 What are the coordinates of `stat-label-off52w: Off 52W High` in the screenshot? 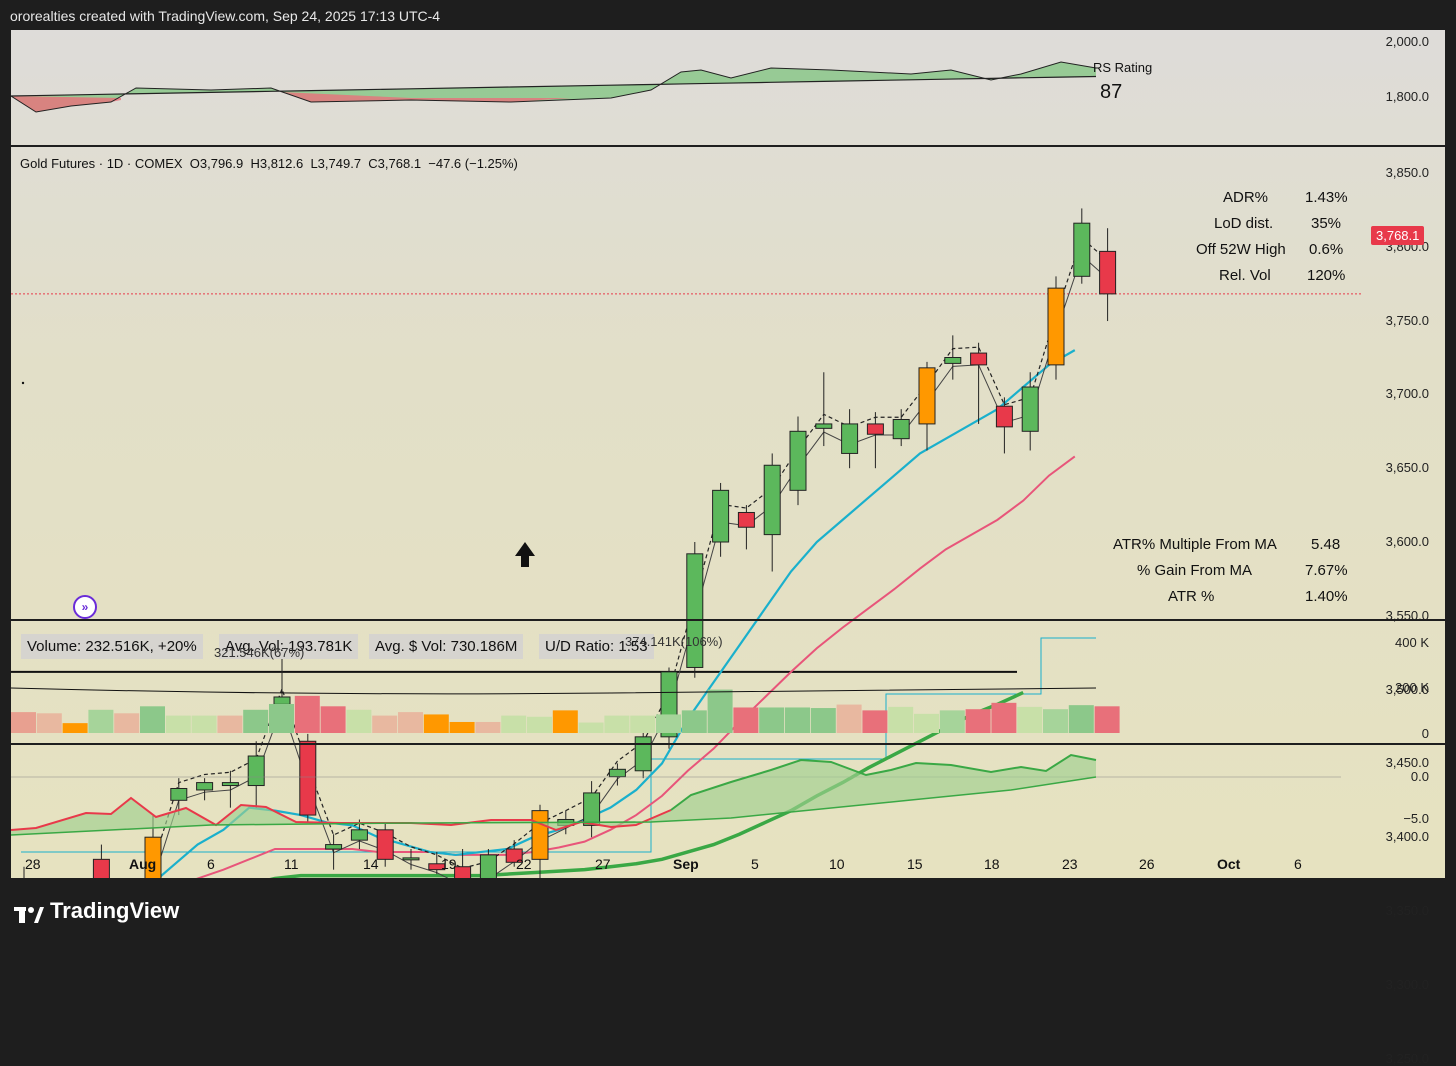 It's located at (1241, 249).